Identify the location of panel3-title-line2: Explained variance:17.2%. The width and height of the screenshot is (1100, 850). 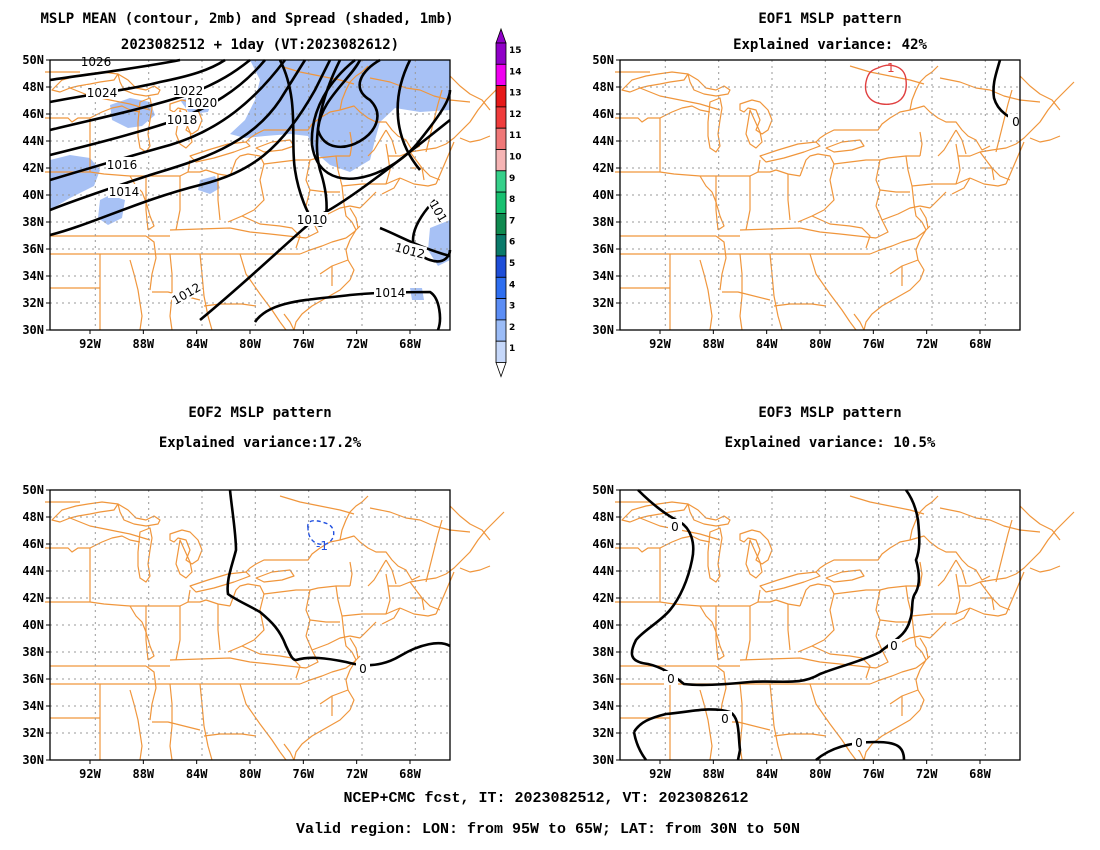
(260, 443).